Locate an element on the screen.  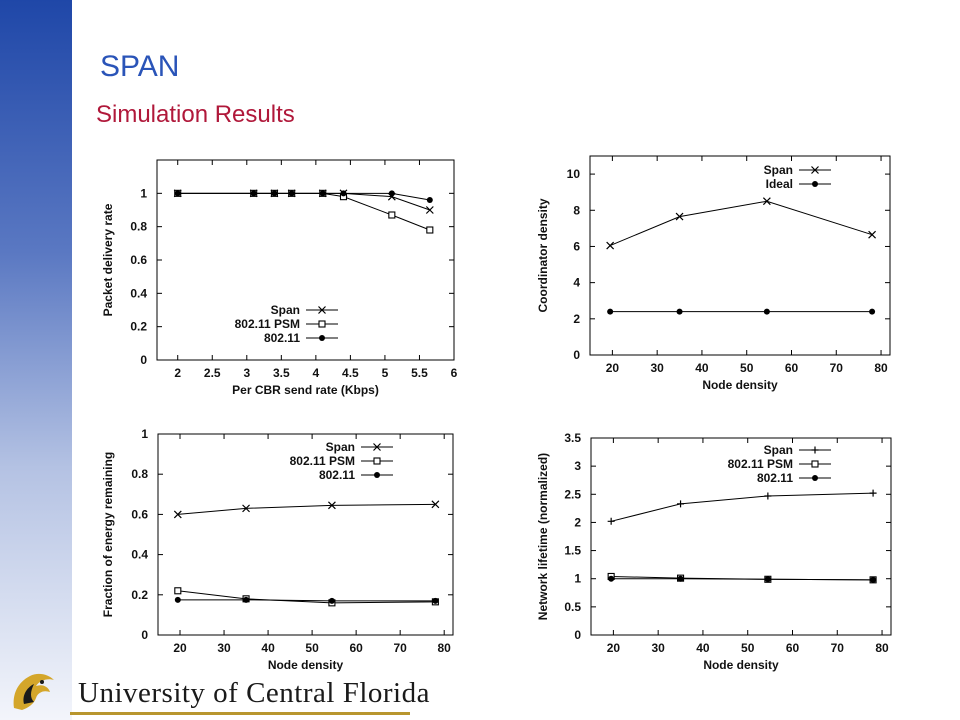
y-tick-label: 0.5 is located at coordinates (572, 607).